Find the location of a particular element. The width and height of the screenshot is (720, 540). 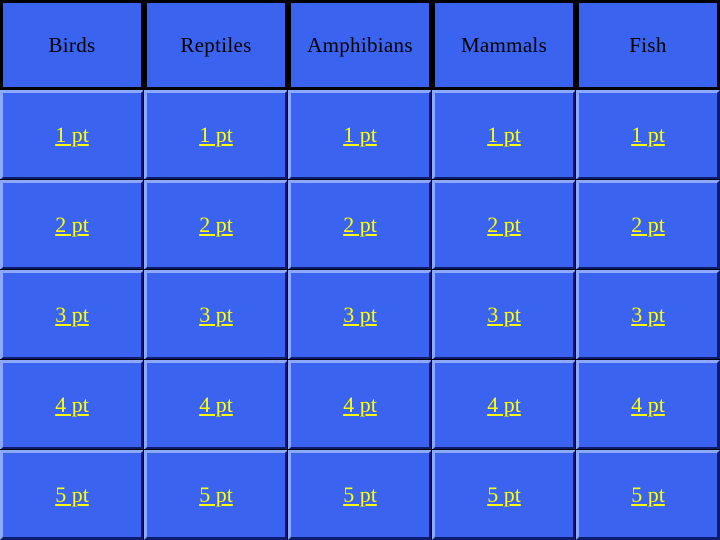

category-label: Amphibians is located at coordinates (360, 44).